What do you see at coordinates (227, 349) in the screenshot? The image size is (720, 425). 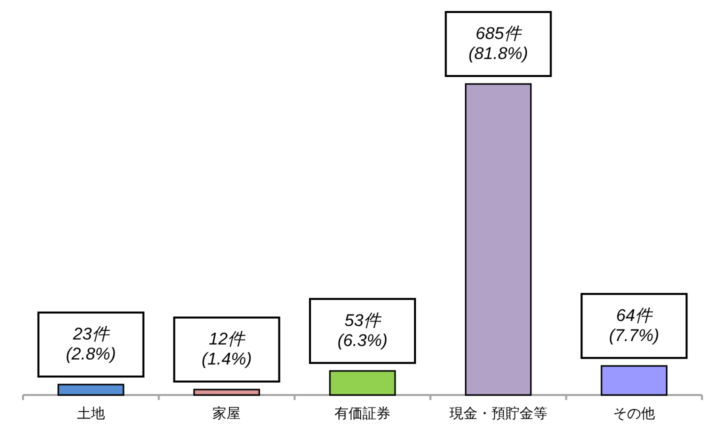 I see `data-label: 12件 (1.4%)` at bounding box center [227, 349].